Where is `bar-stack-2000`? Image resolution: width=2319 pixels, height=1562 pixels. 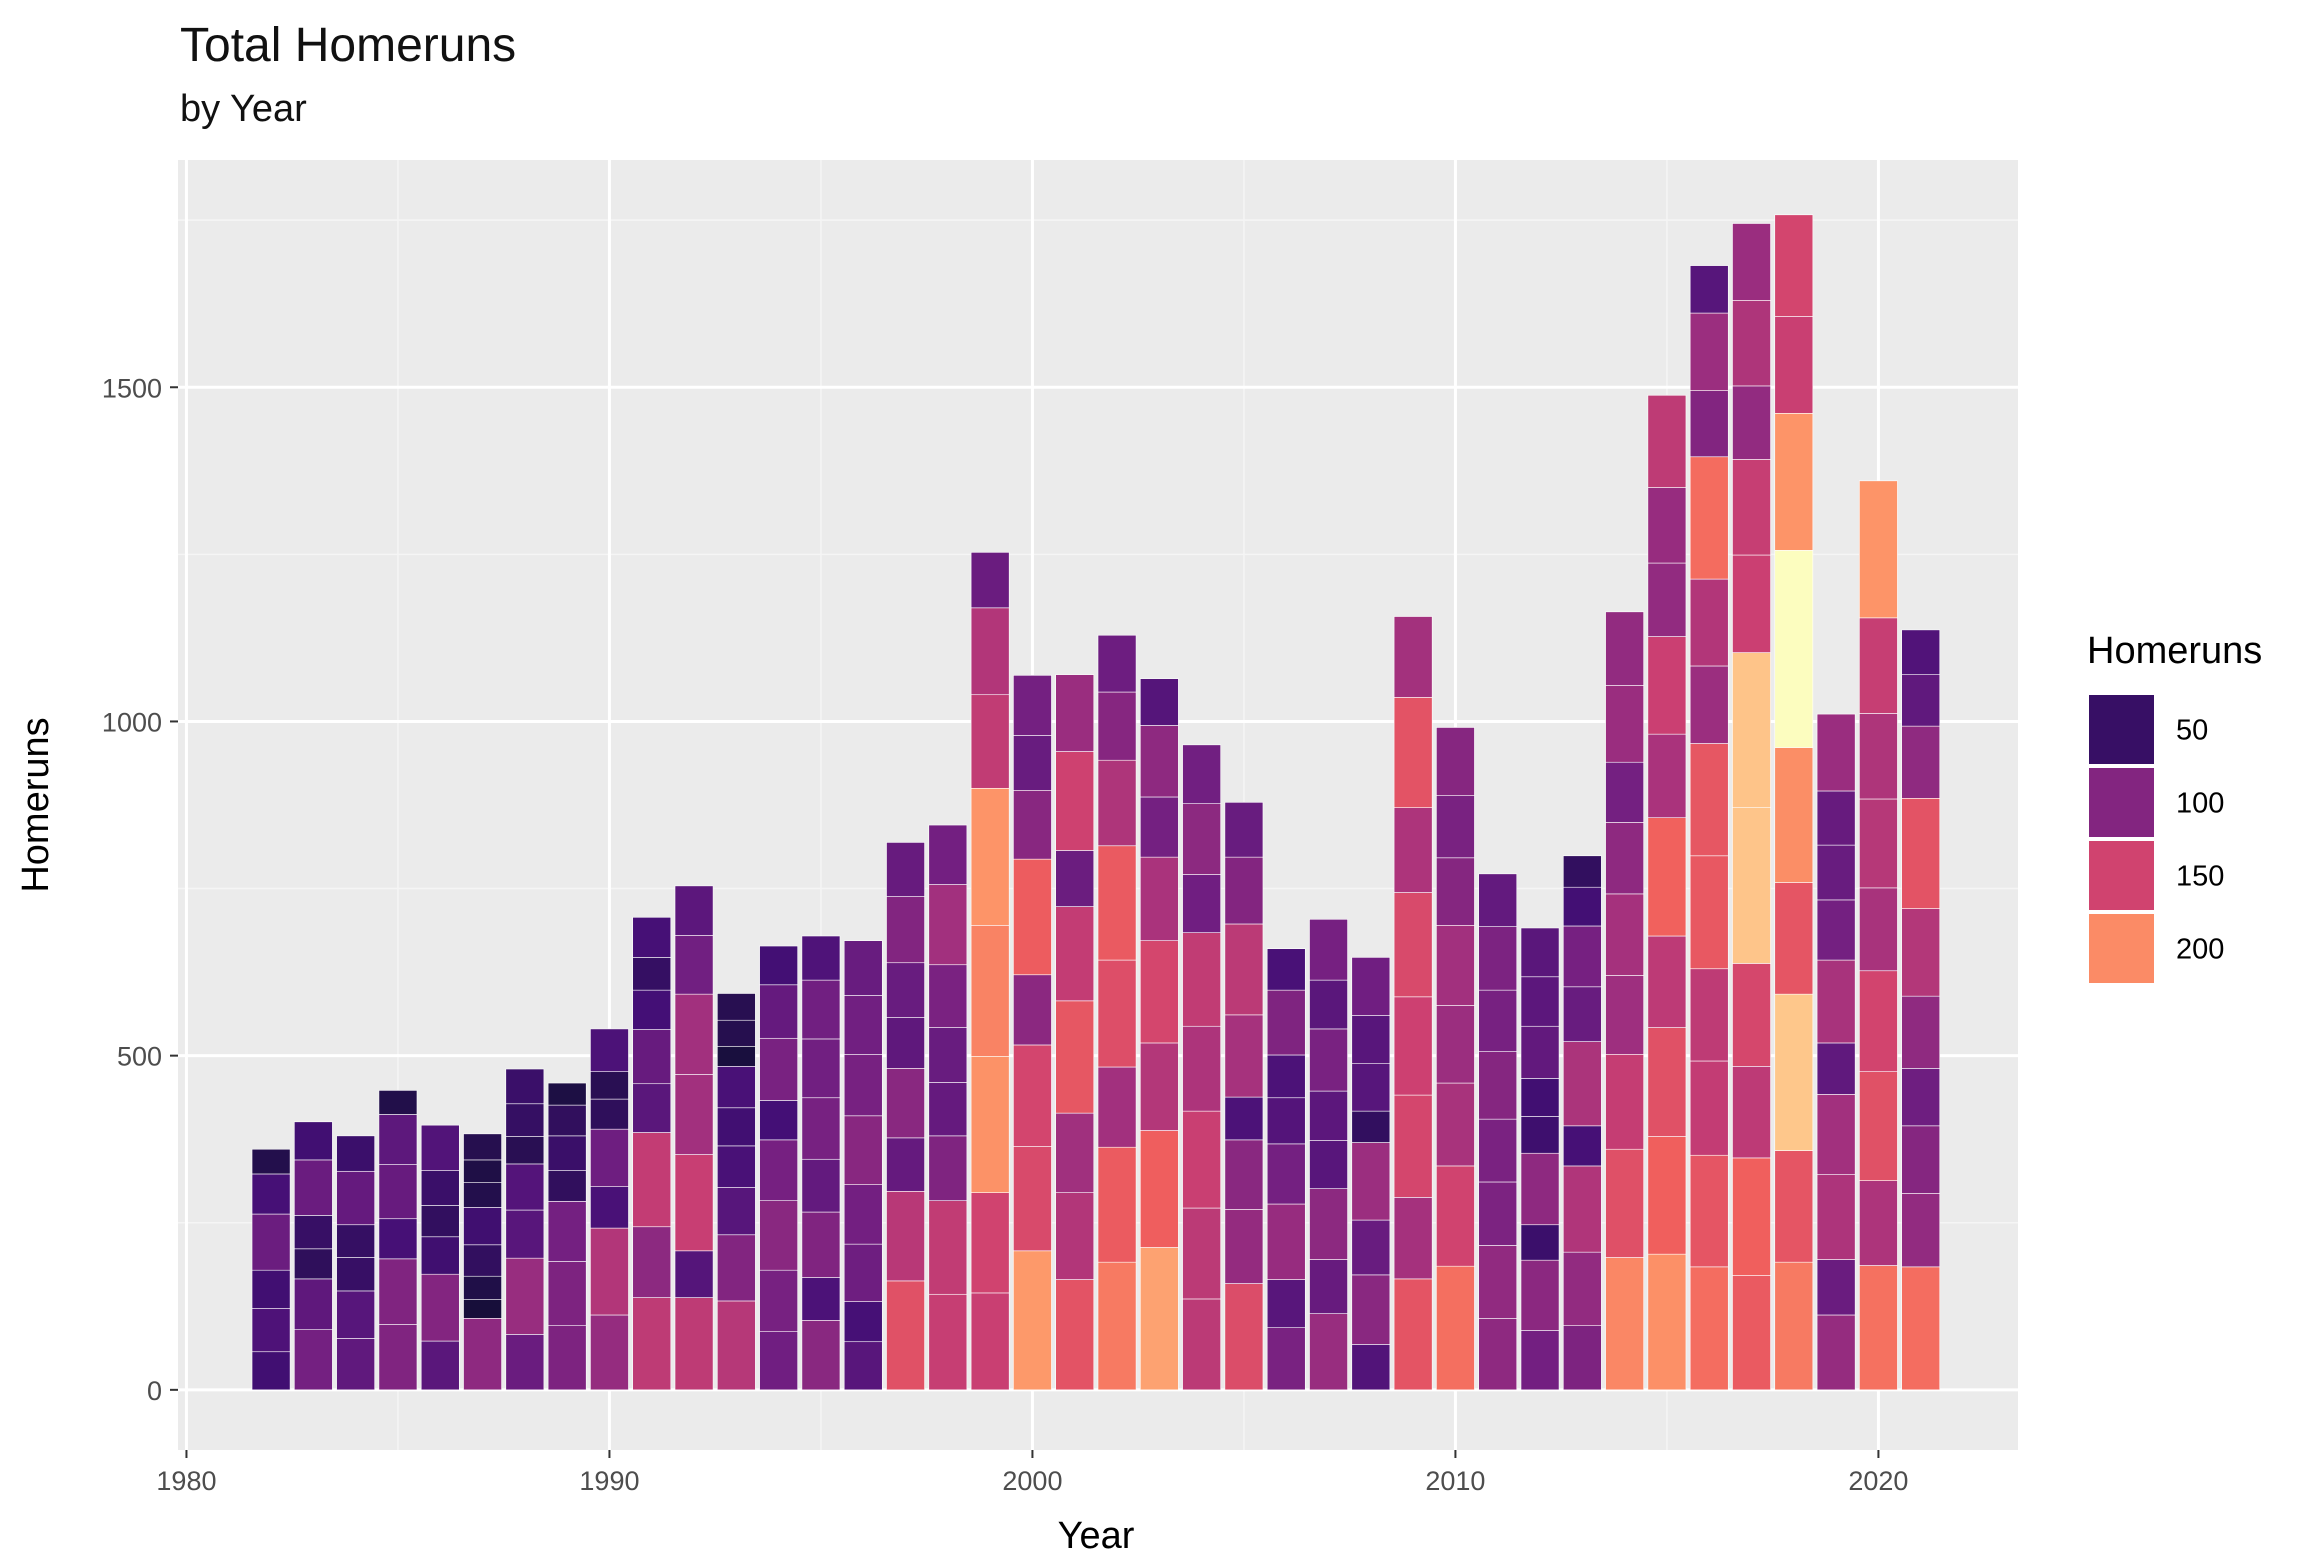
bar-stack-2000 is located at coordinates (1032, 1033).